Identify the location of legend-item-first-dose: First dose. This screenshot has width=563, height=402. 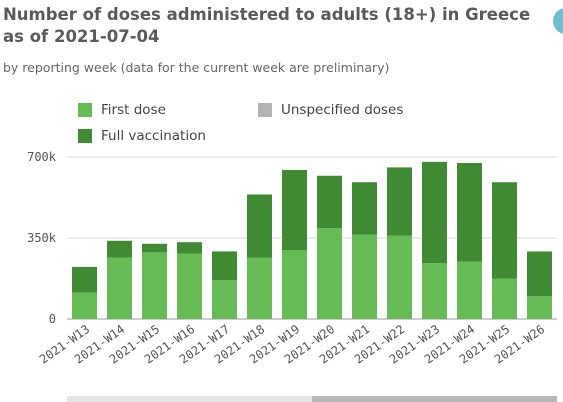
(122, 110).